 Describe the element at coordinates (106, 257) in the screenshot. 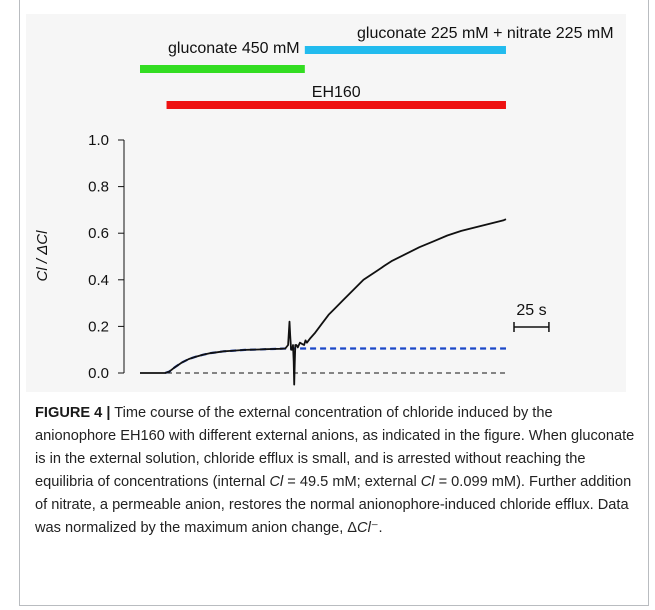

I see `y-axis: 0.0 0.2 0.4 0.6 0.8 1.0` at that location.